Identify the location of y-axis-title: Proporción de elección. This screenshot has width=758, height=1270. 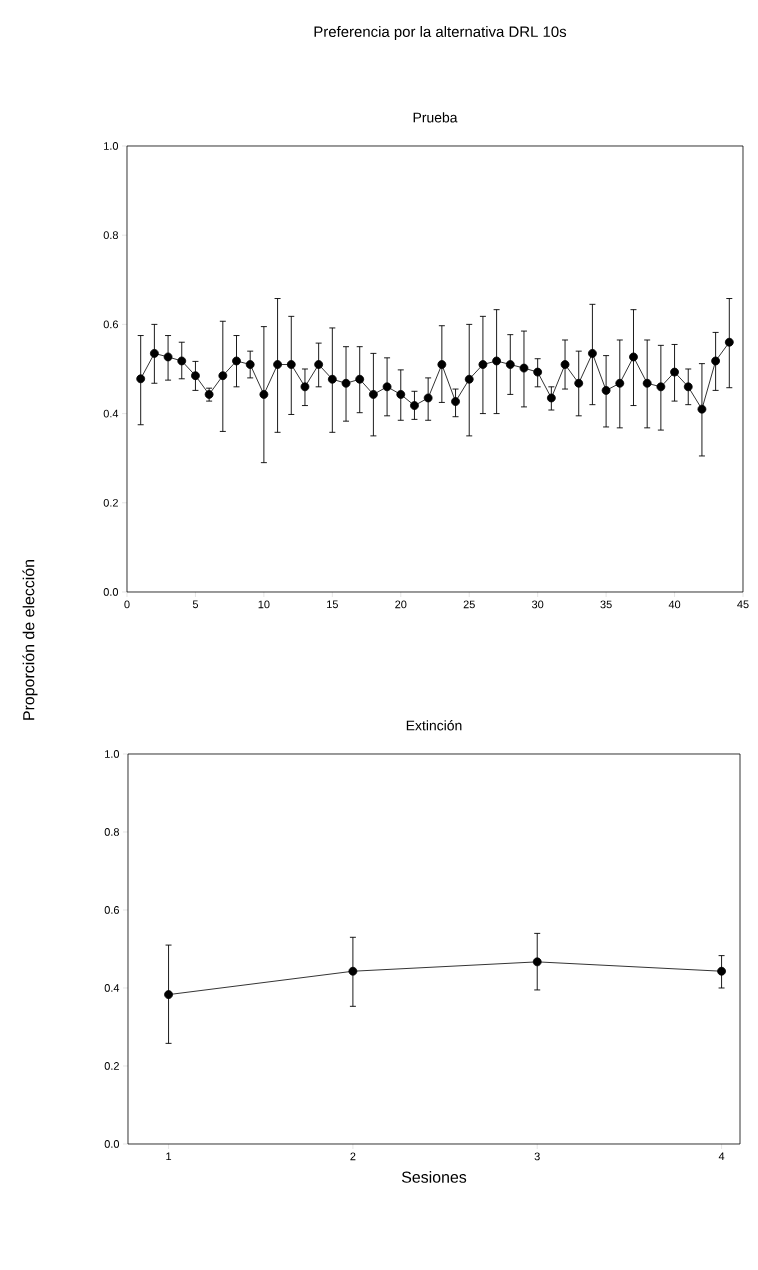
(30, 640).